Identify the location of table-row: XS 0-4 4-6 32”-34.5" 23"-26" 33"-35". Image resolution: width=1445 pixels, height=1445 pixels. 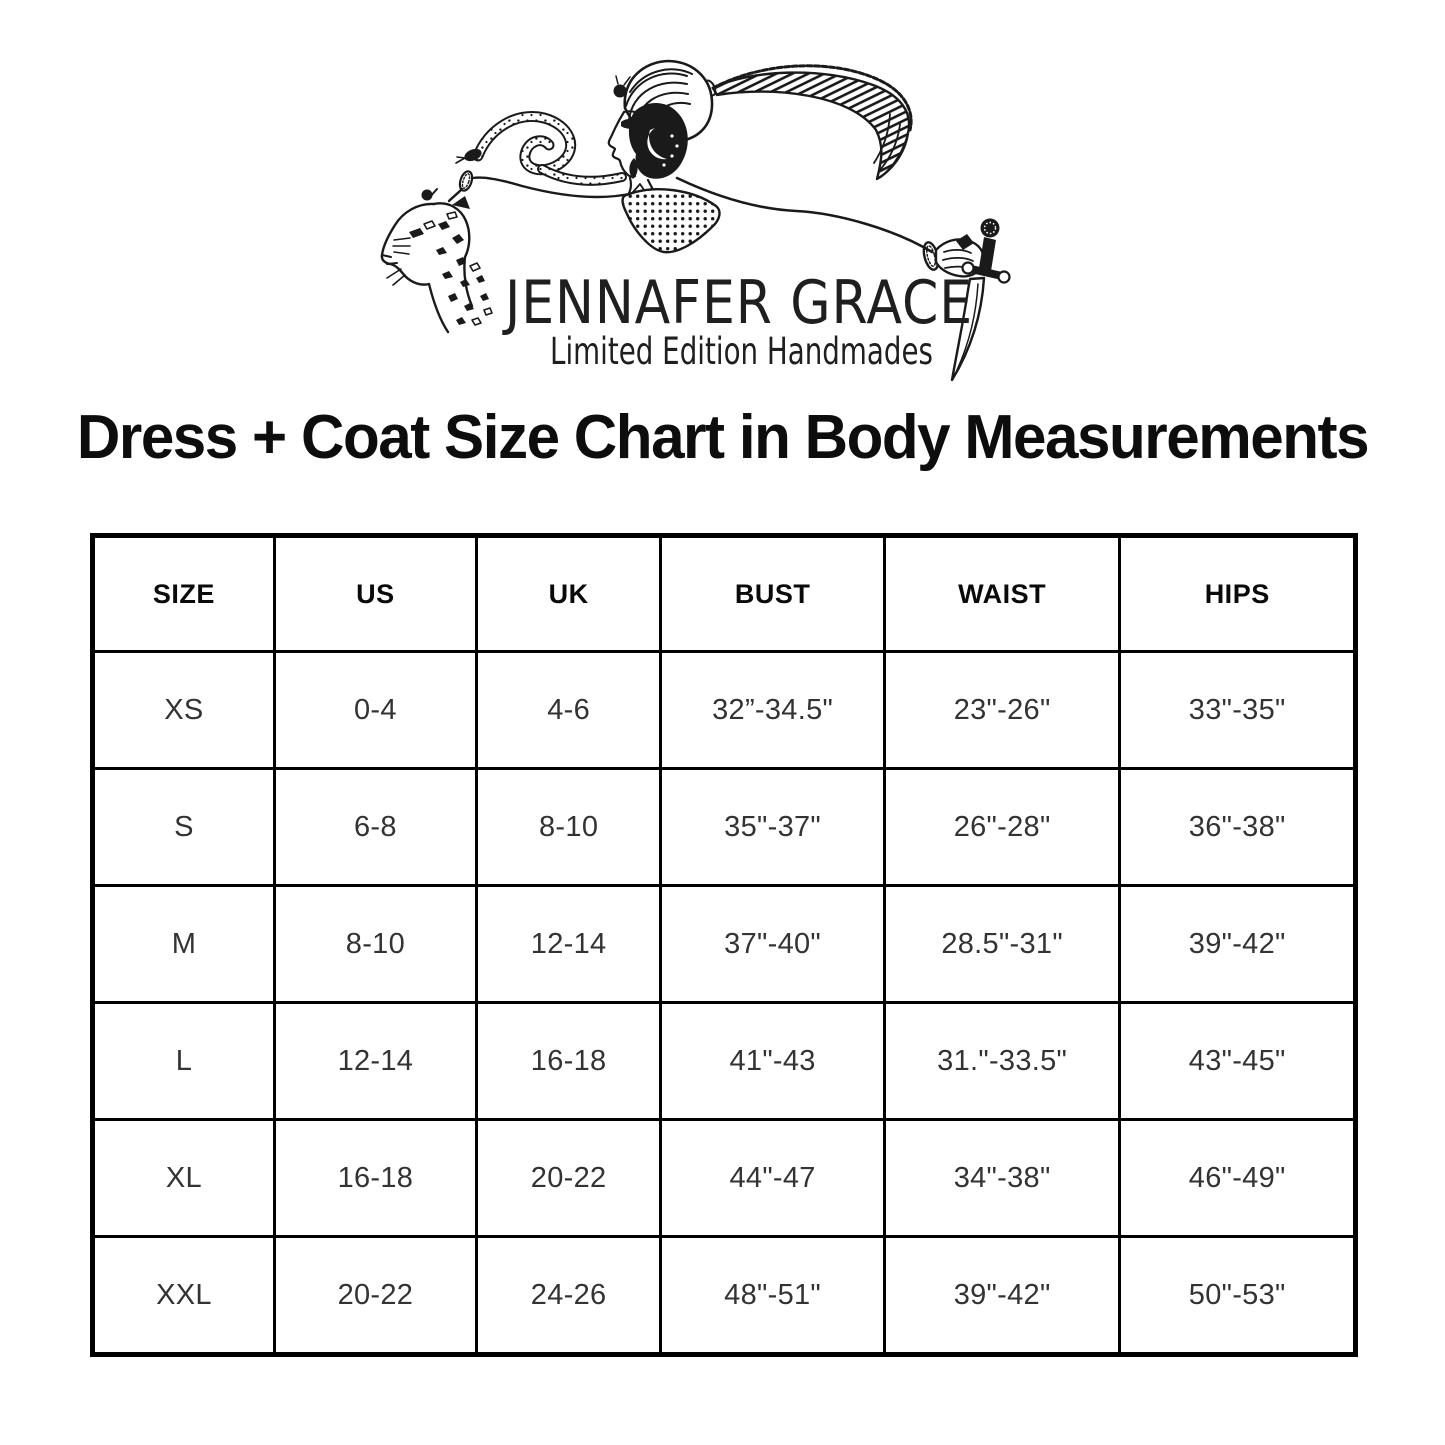
(724, 710).